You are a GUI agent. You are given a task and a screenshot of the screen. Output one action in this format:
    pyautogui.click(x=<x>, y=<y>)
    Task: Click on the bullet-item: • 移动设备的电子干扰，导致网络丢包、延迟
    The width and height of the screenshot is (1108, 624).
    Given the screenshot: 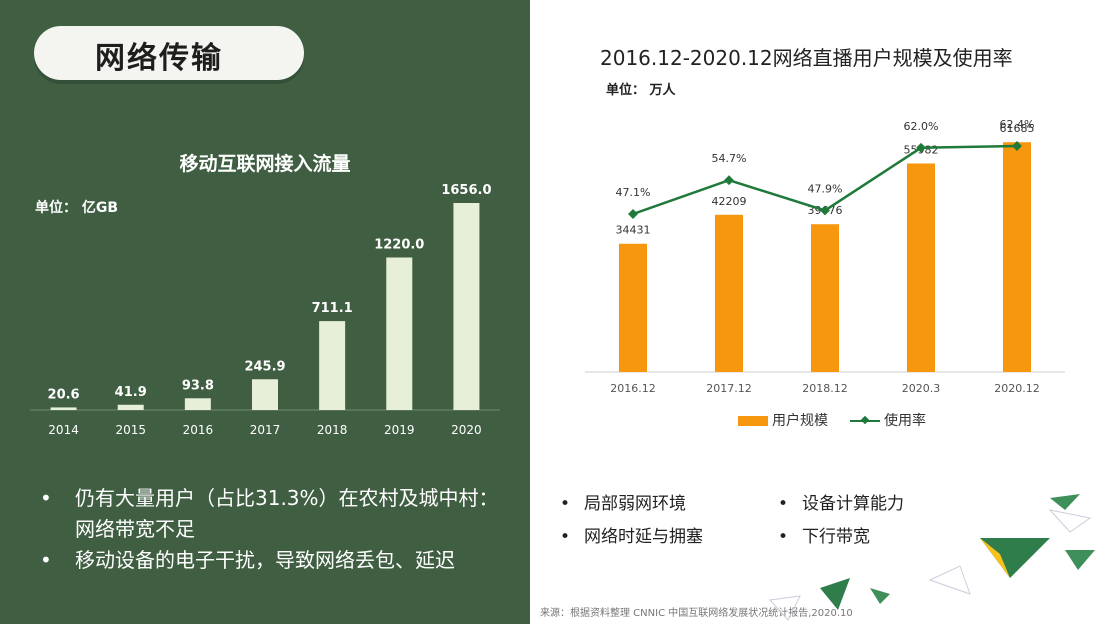 What is the action you would take?
    pyautogui.click(x=275, y=560)
    